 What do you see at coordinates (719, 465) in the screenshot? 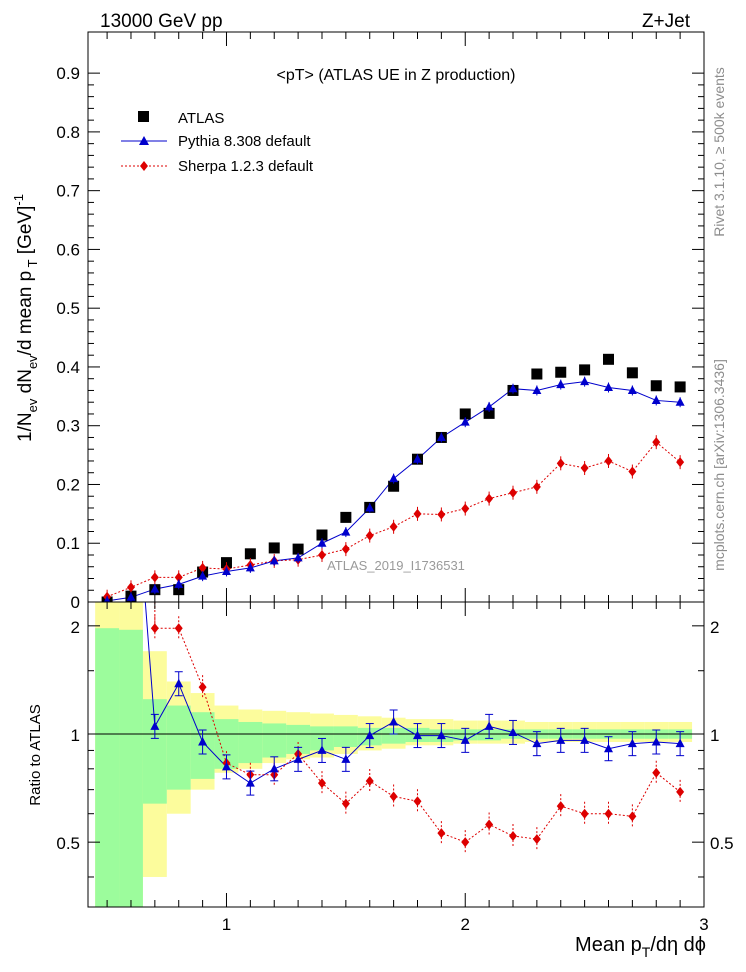
I see `side-label-mcplots: mcplots.cern.ch [arXiv:1306.3436]` at bounding box center [719, 465].